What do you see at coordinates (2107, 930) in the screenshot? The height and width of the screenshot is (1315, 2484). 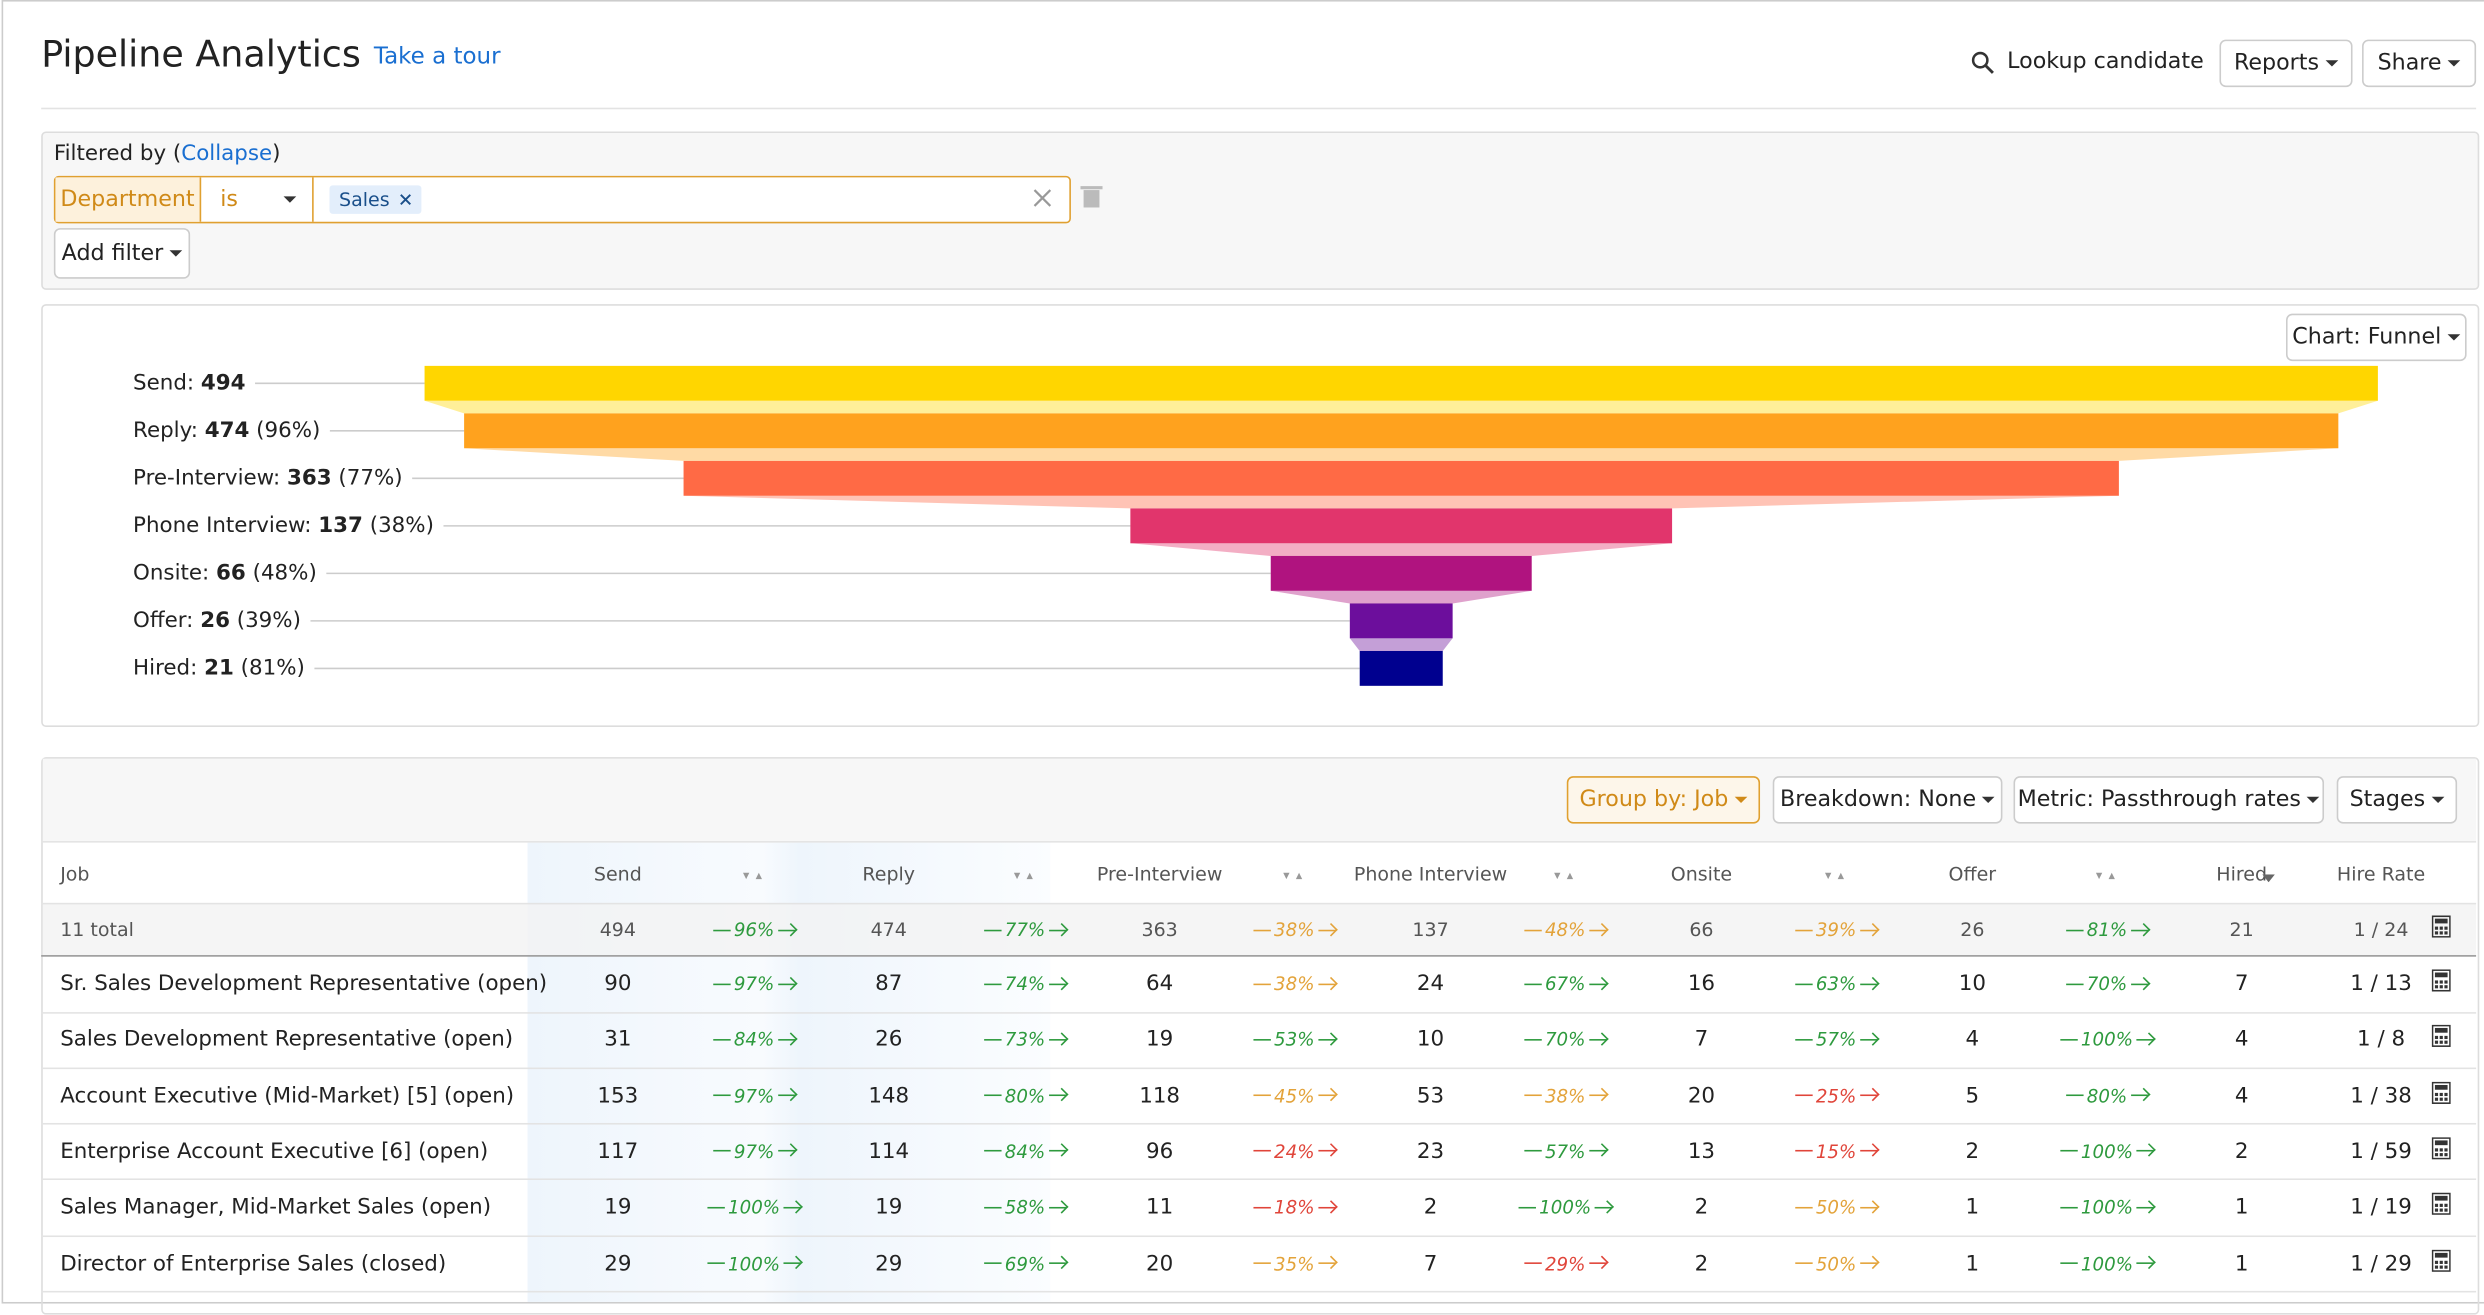 I see `rate-label: 81%` at bounding box center [2107, 930].